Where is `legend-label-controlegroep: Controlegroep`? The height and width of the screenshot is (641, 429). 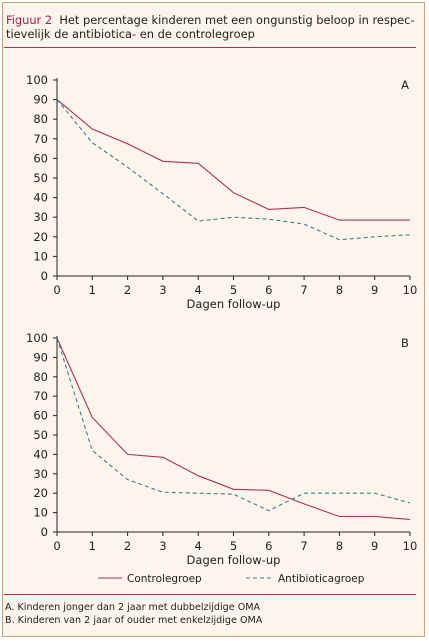
legend-label-controlegroep: Controlegroep is located at coordinates (164, 579).